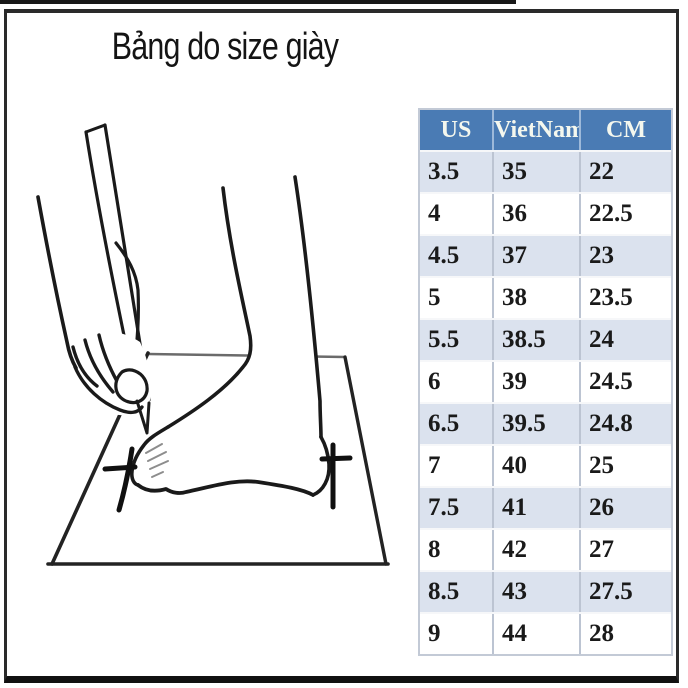 This screenshot has height=688, width=688. I want to click on table-row: 6.5 39.5 24.8, so click(545, 423).